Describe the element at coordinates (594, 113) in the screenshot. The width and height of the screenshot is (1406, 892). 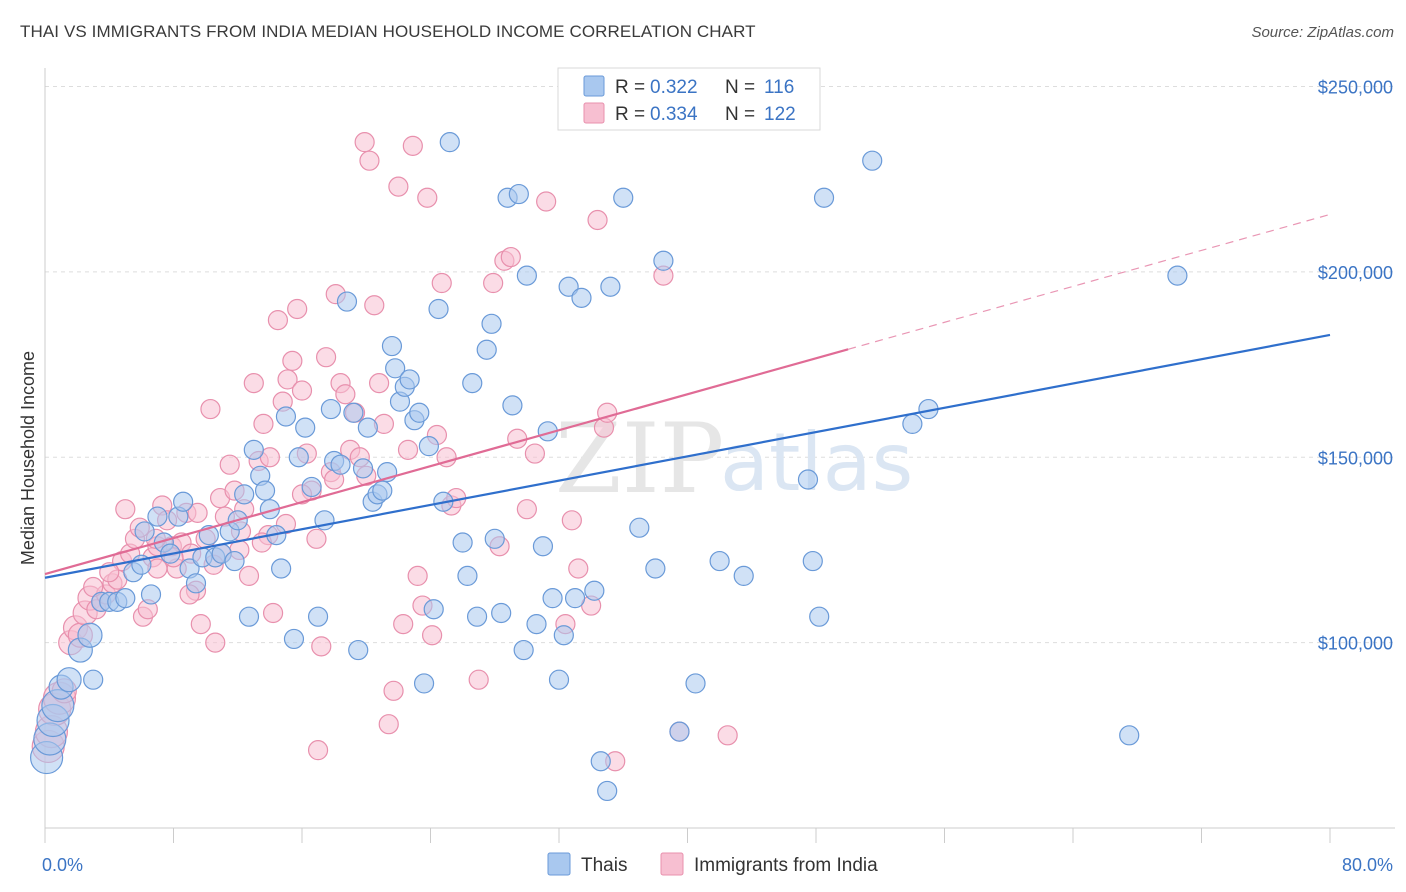
I see `legend-swatch-india` at that location.